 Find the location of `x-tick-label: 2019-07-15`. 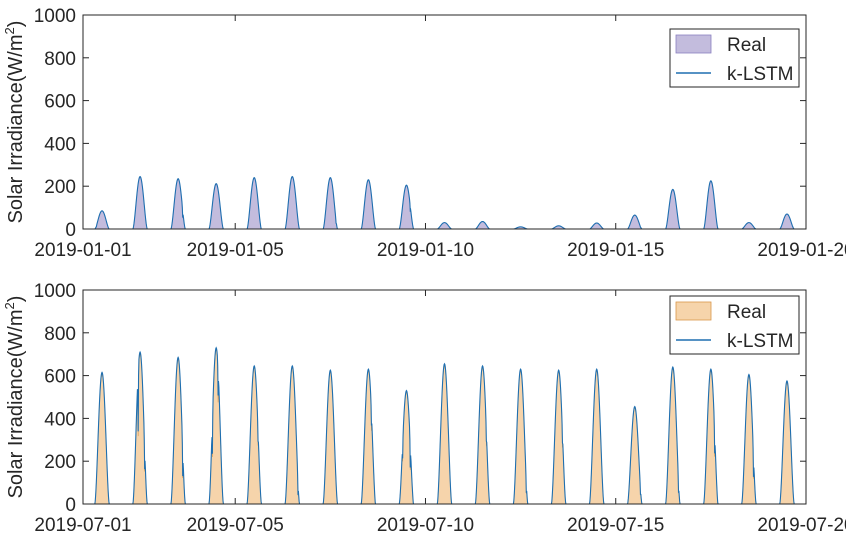

x-tick-label: 2019-07-15 is located at coordinates (615, 525).